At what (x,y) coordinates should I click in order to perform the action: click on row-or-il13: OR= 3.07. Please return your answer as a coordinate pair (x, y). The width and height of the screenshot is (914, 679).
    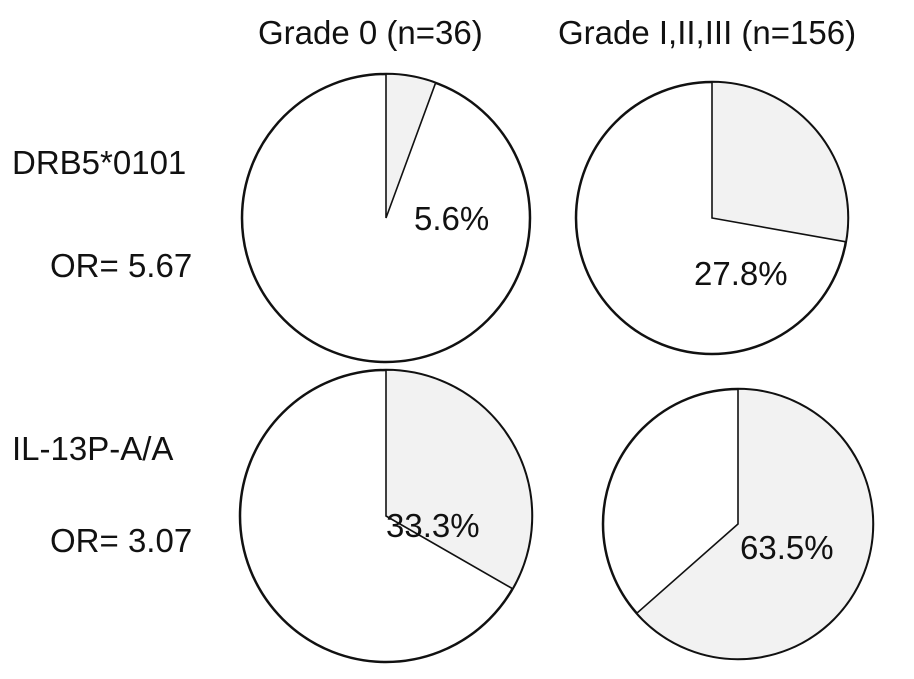
    Looking at the image, I should click on (121, 540).